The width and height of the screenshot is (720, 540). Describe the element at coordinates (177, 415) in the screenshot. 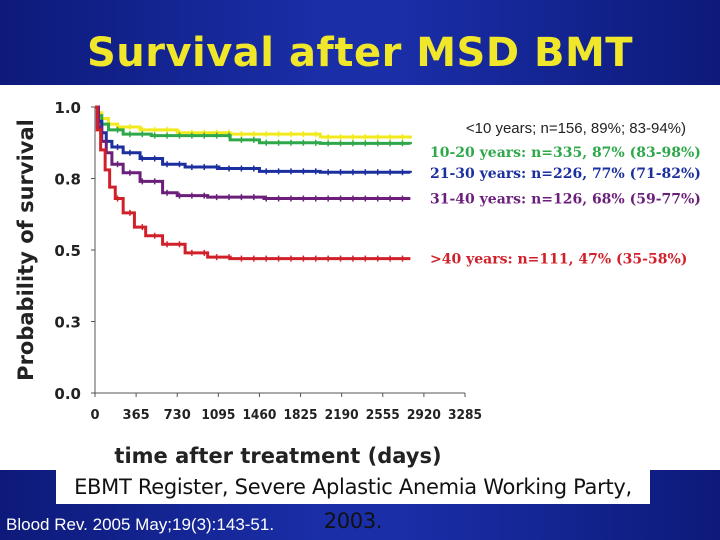

I see `x-tick-label: 730` at that location.